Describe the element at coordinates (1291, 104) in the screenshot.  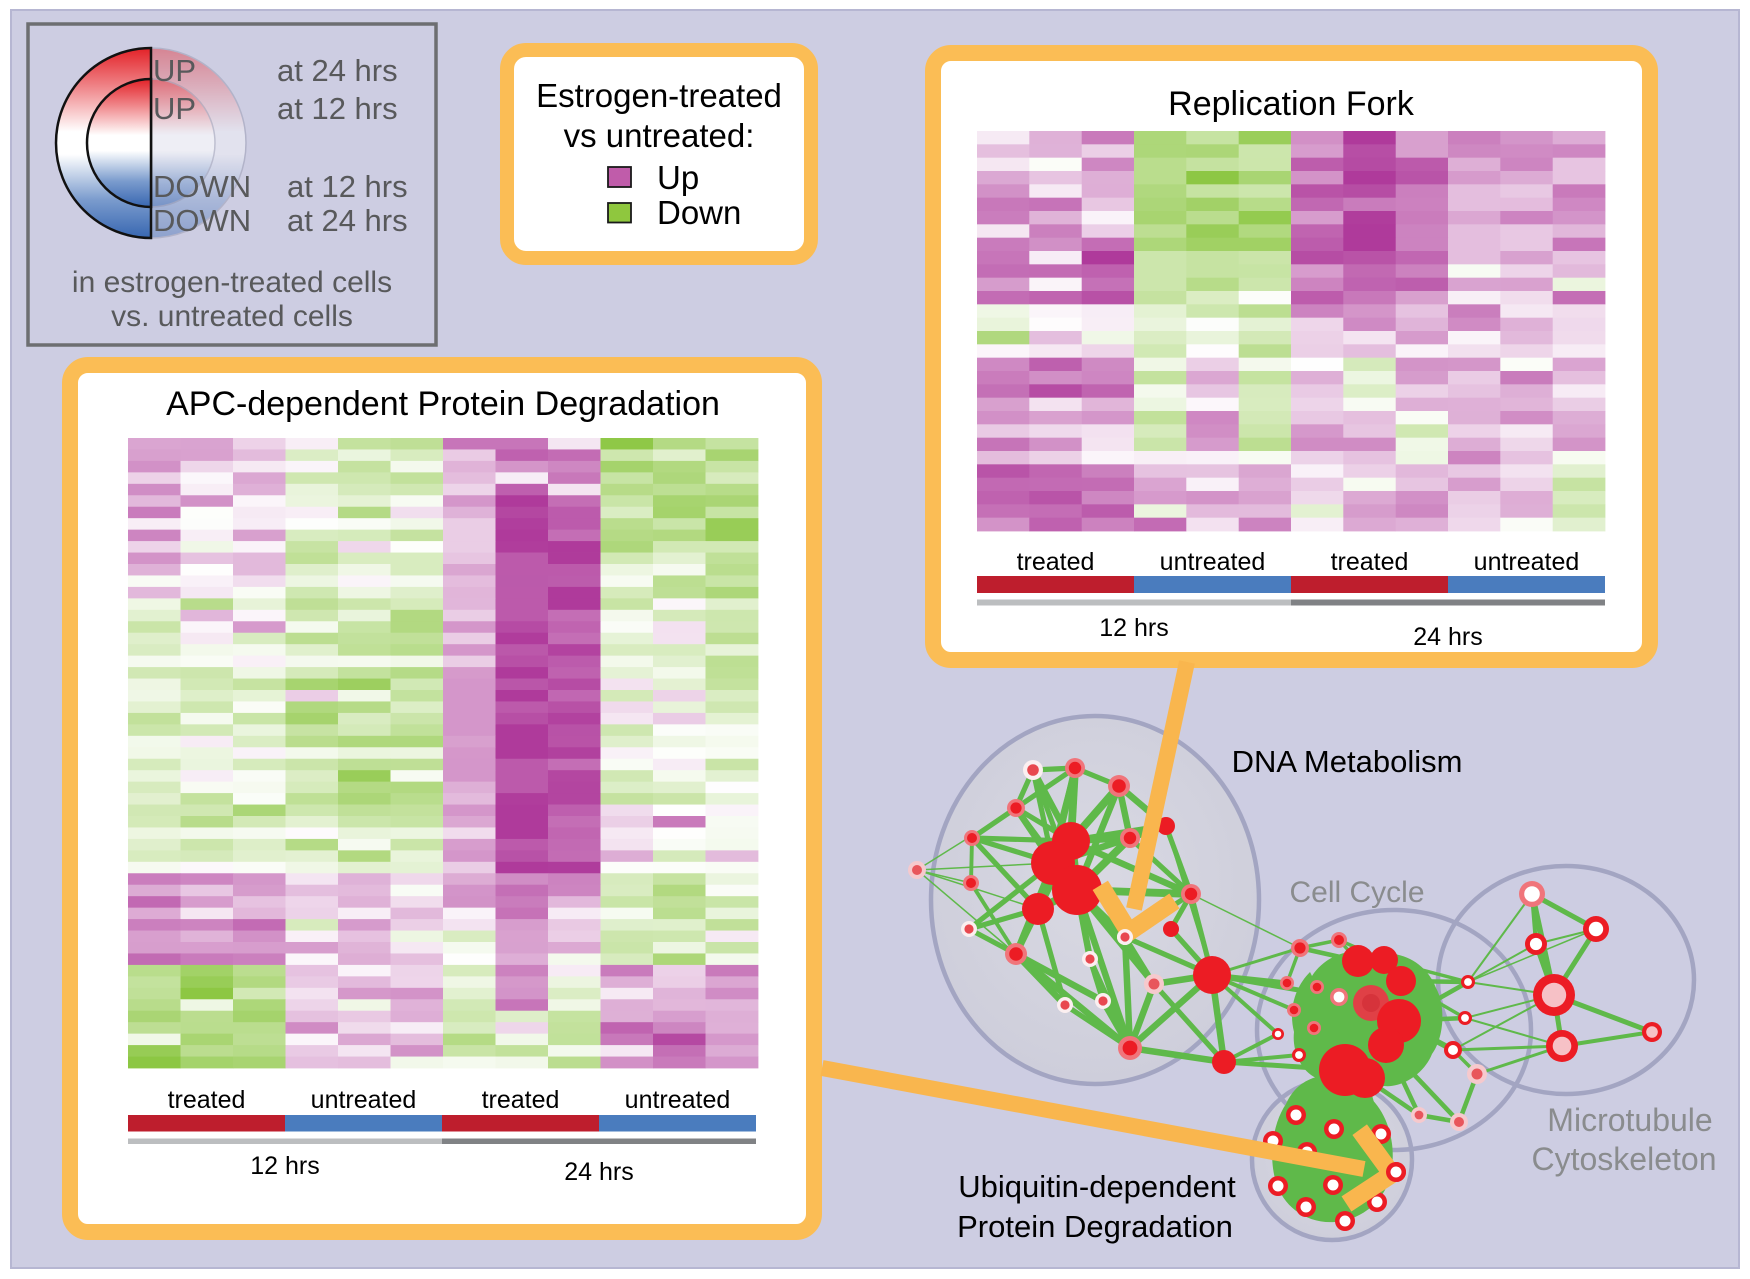
I see `svg-text: Replication Fork` at that location.